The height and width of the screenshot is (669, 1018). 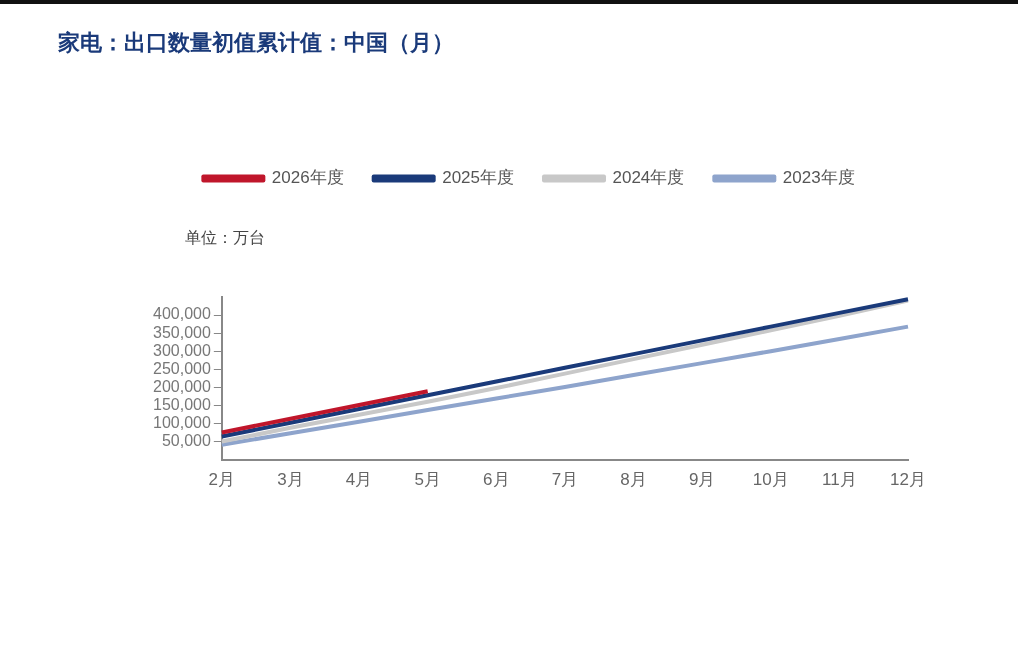 What do you see at coordinates (702, 480) in the screenshot?
I see `x-tick-label: 9月` at bounding box center [702, 480].